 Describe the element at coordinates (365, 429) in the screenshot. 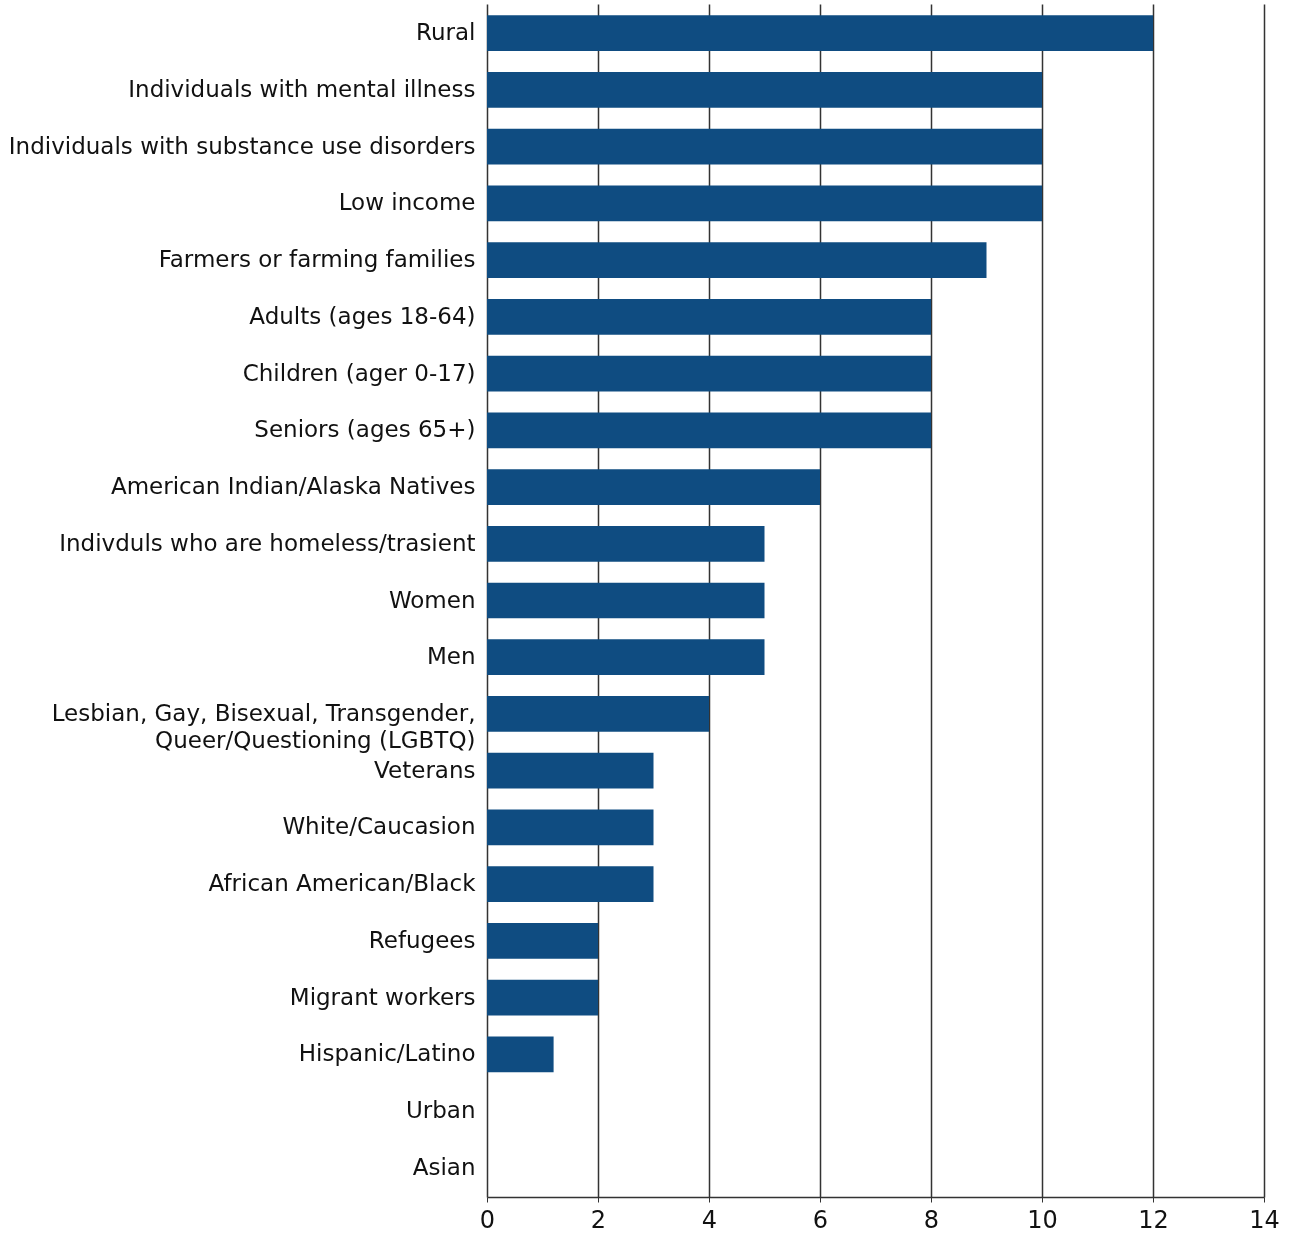

I see `y-tick-label: Seniors (ages 65+)` at that location.